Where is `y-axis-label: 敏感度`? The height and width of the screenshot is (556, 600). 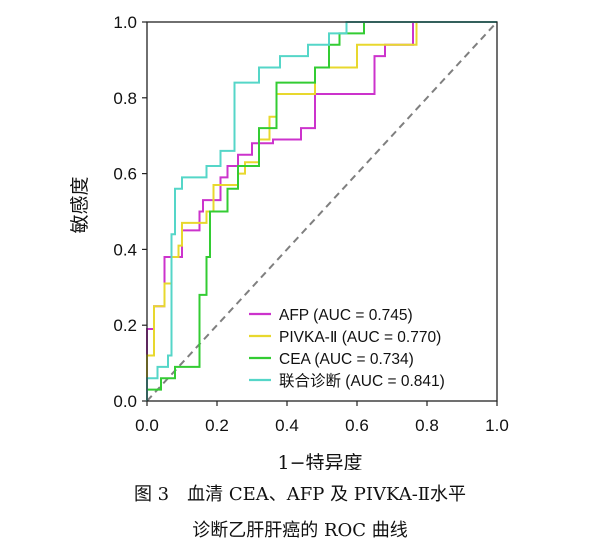
y-axis-label: 敏感度 is located at coordinates (80, 204).